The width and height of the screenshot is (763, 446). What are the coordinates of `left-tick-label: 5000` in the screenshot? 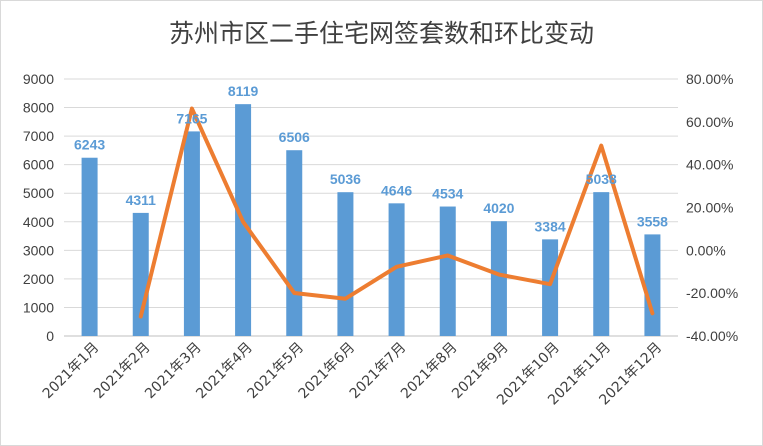 It's located at (38, 193).